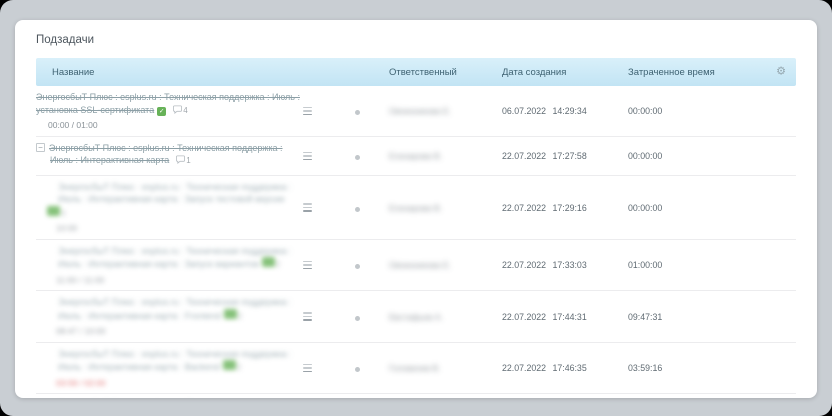 This screenshot has width=832, height=416. I want to click on checklist-badge: ✓, so click(162, 111).